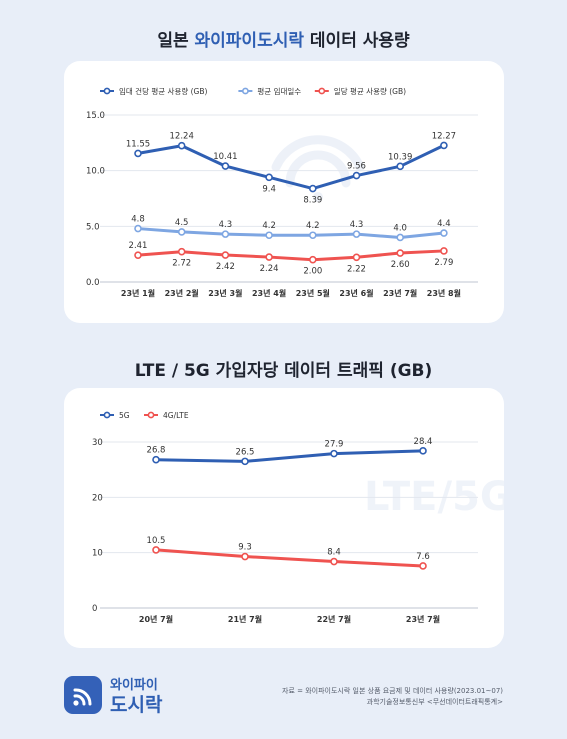 The width and height of the screenshot is (567, 739). I want to click on chart1-xtick-1: 23년 2월, so click(182, 293).